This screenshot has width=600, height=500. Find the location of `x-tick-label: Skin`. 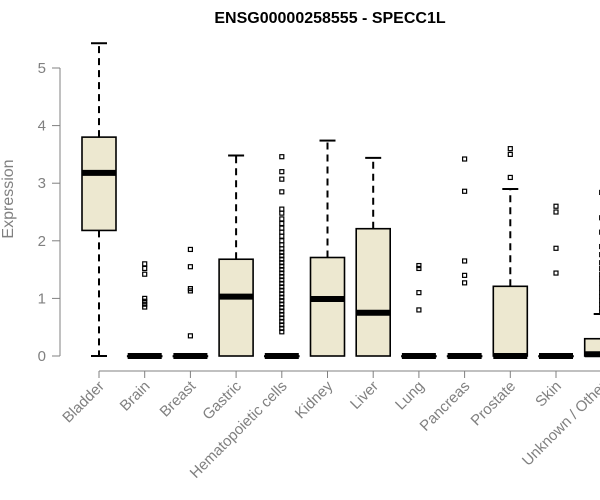

x-tick-label: Skin is located at coordinates (548, 394).